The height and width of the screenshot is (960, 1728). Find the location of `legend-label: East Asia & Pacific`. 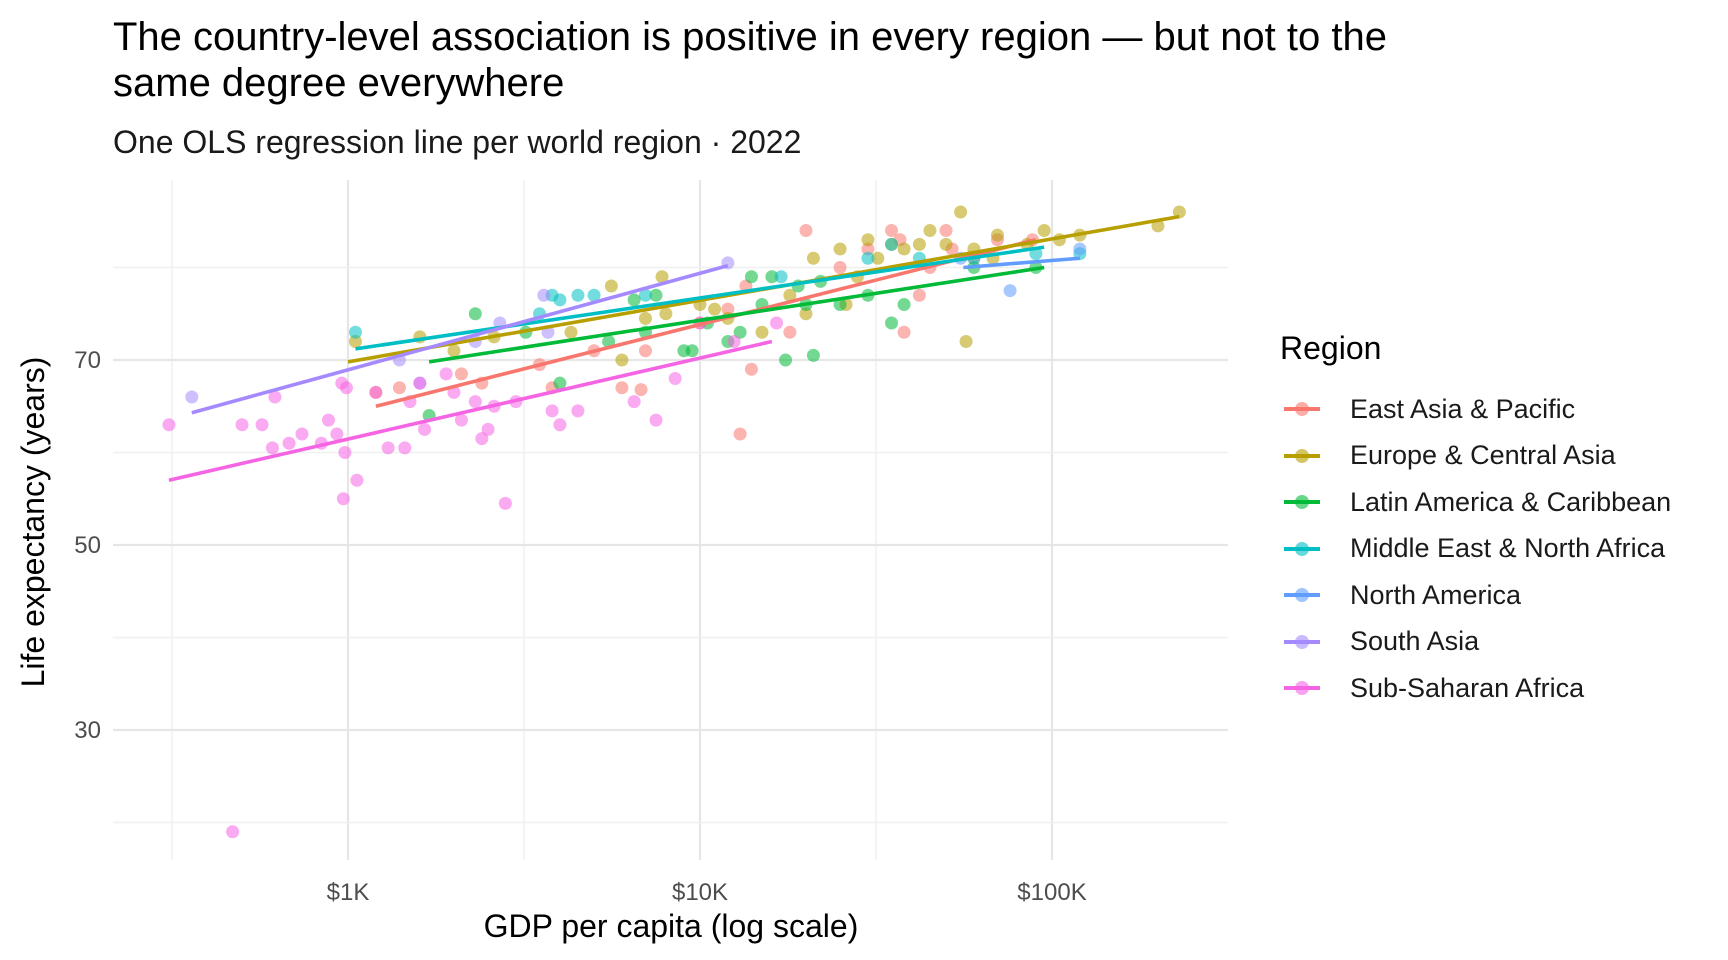

legend-label: East Asia & Pacific is located at coordinates (1463, 408).